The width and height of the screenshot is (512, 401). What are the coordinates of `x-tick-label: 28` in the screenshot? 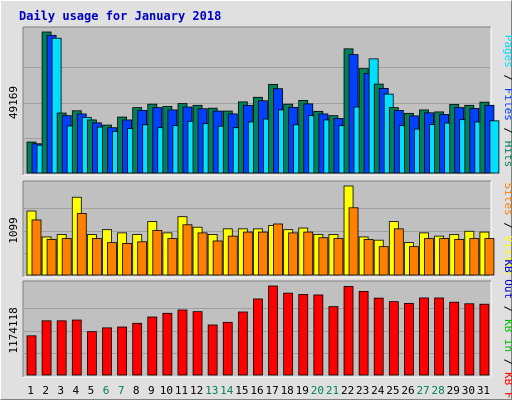 It's located at (438, 390).